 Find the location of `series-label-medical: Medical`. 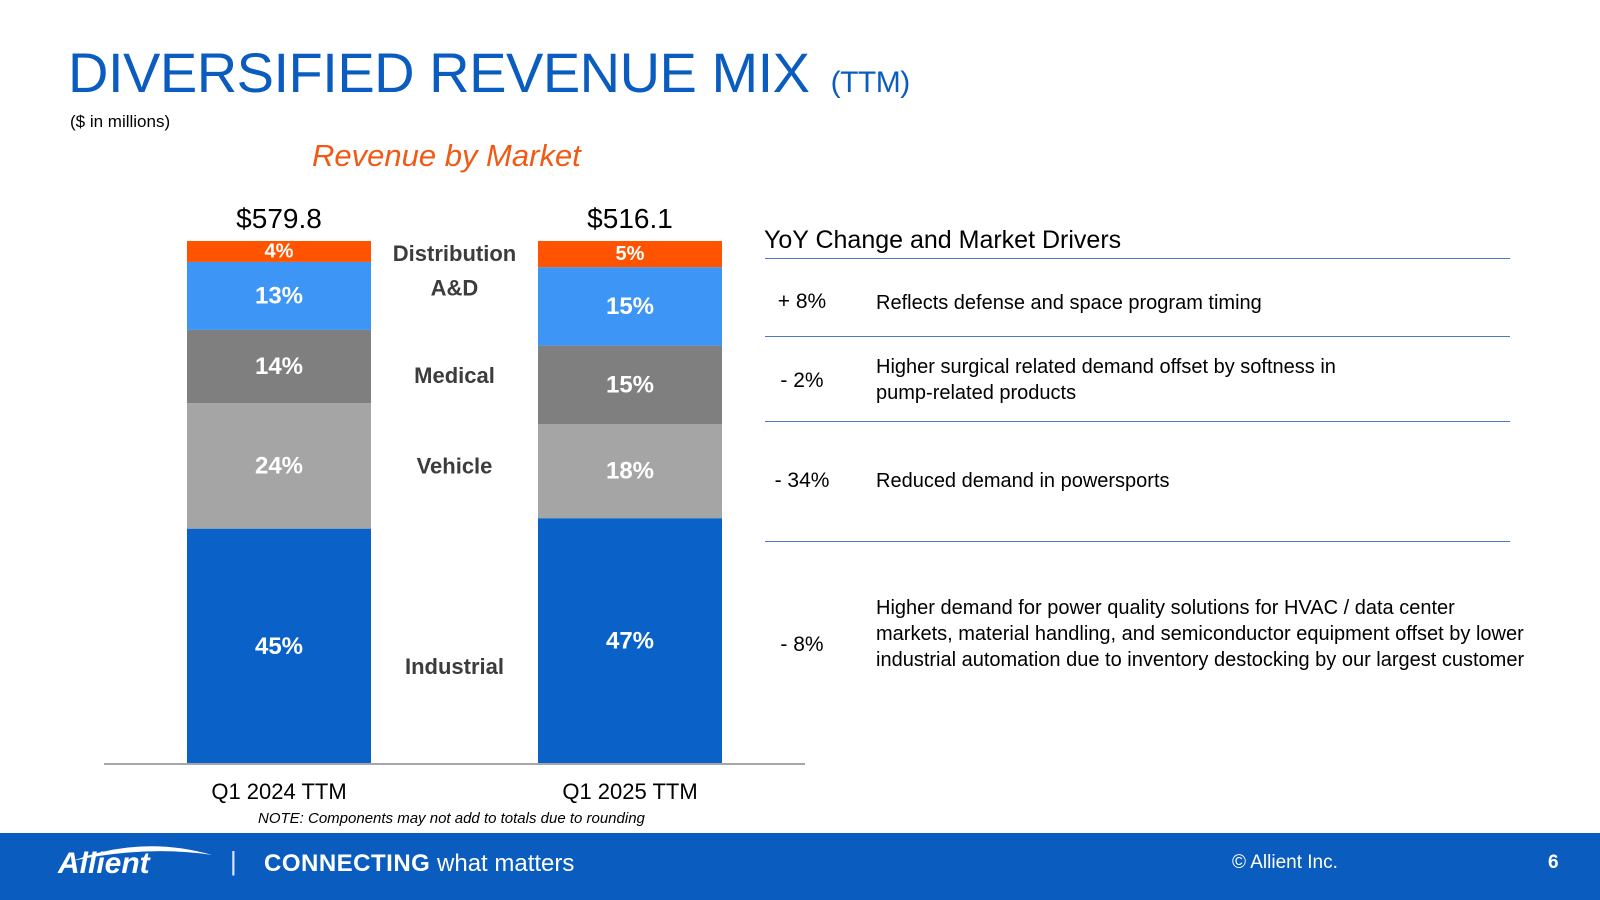

series-label-medical: Medical is located at coordinates (454, 375).